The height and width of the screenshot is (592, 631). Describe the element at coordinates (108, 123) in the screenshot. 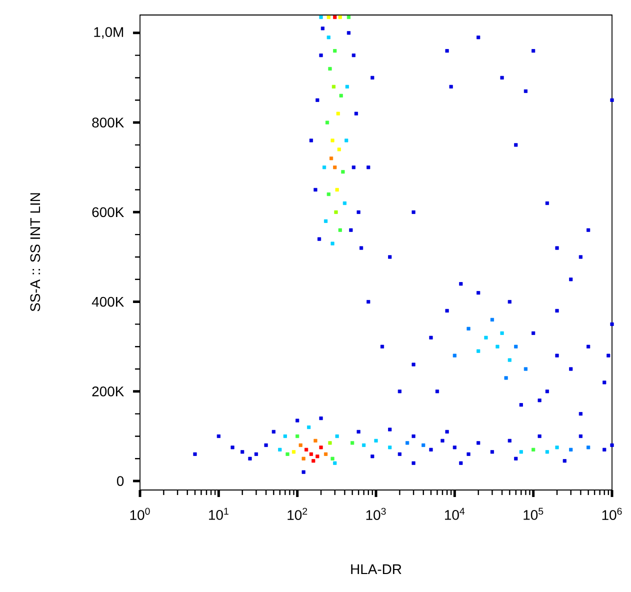

I see `y-tick-label: 800K` at that location.